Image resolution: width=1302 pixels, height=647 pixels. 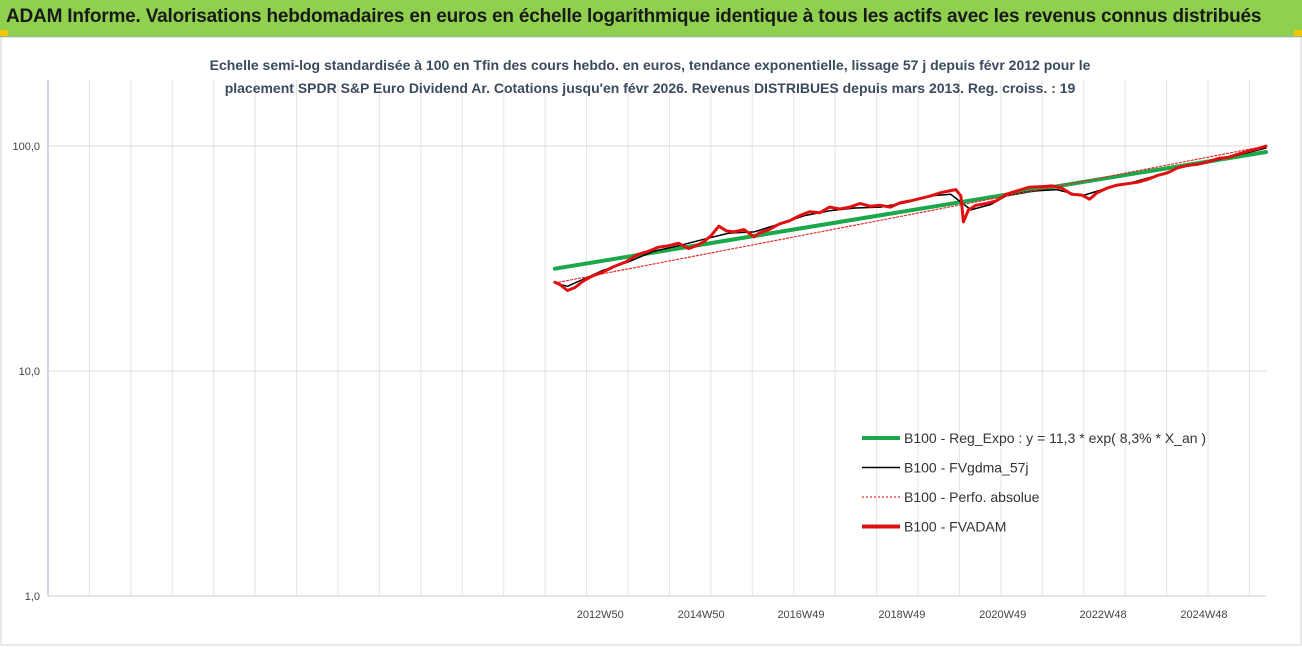 What do you see at coordinates (4, 33) in the screenshot?
I see `corner-mark-left` at bounding box center [4, 33].